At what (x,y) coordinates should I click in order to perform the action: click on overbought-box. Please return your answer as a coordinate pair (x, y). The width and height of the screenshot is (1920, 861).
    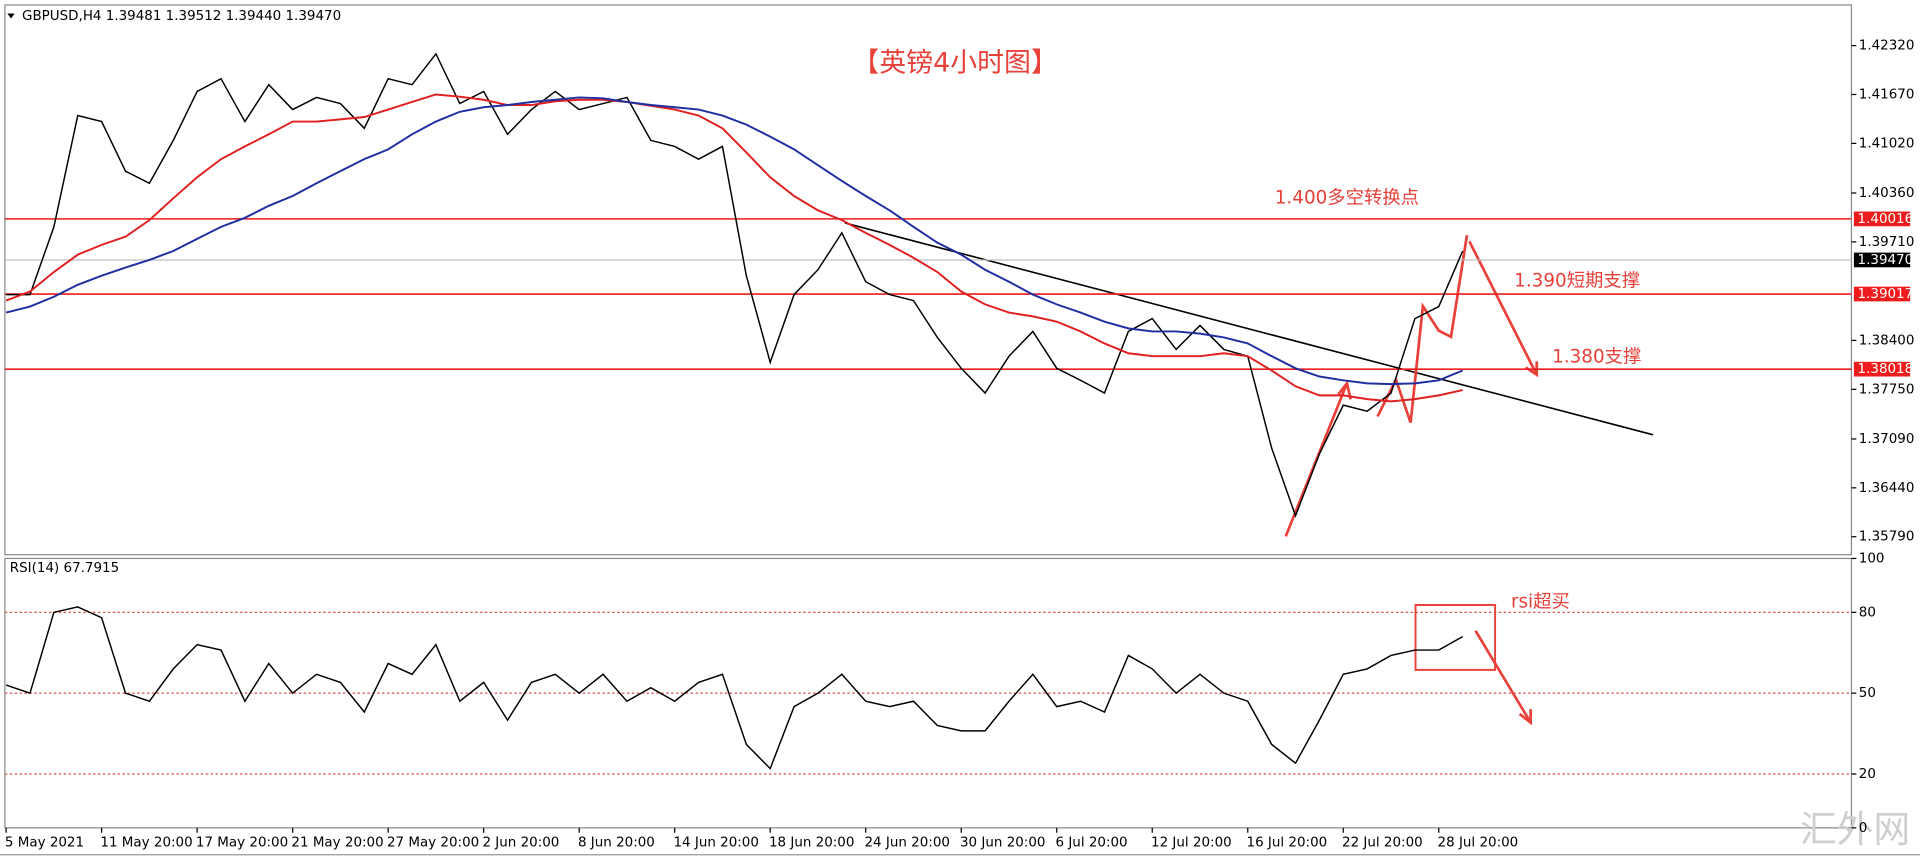
    Looking at the image, I should click on (1455, 637).